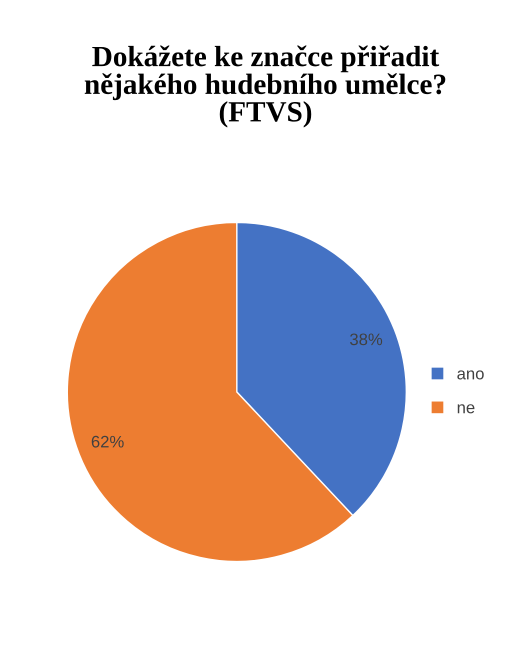  What do you see at coordinates (466, 409) in the screenshot?
I see `legend-label: ne` at bounding box center [466, 409].